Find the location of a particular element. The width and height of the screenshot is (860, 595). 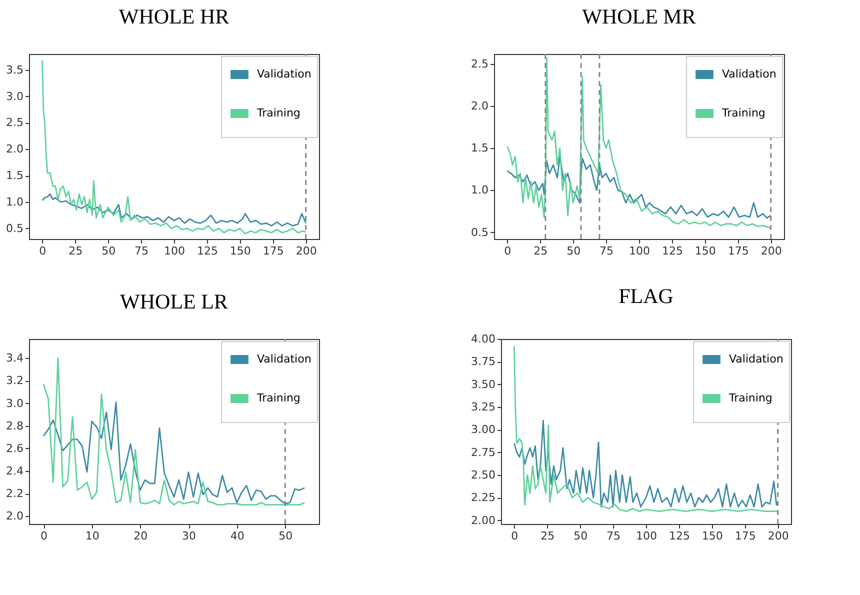

y-tick-label: 3.4 is located at coordinates (15, 358).